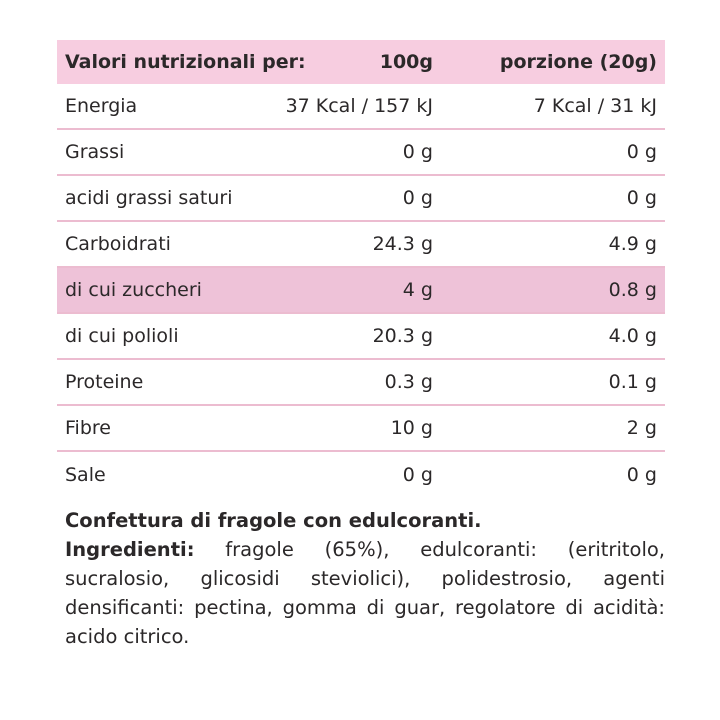 The image size is (720, 720). Describe the element at coordinates (361, 337) in the screenshot. I see `table-row: di cui polioli 20.3 g 4.0 g` at that location.